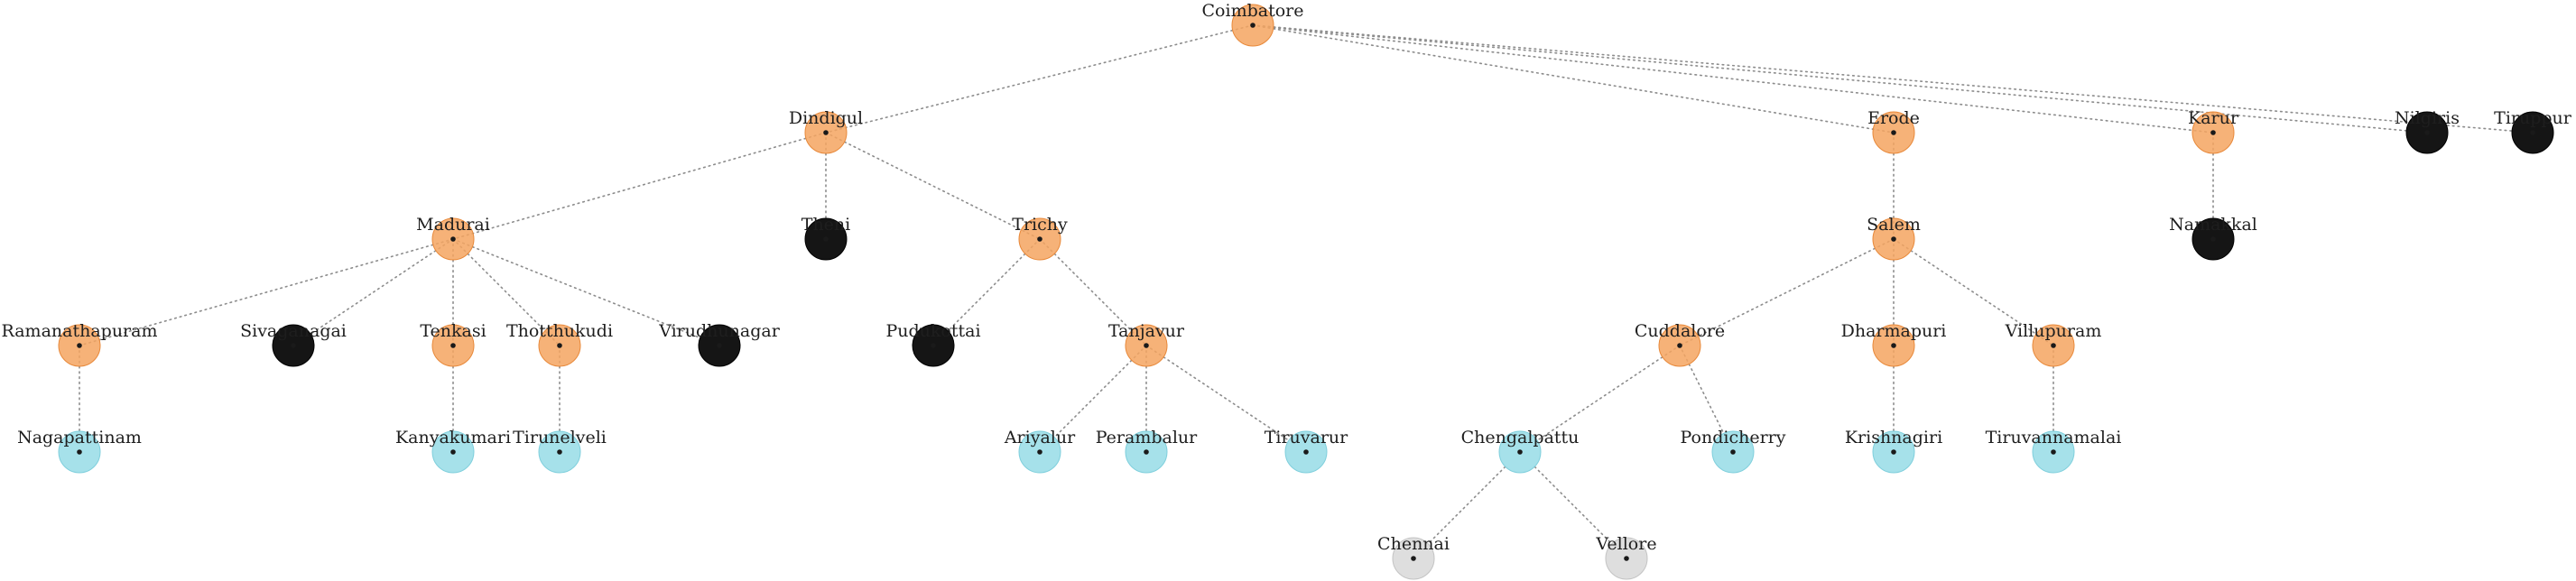  Describe the element at coordinates (560, 438) in the screenshot. I see `node-label-tirunelveli: Tirunelveli` at that location.